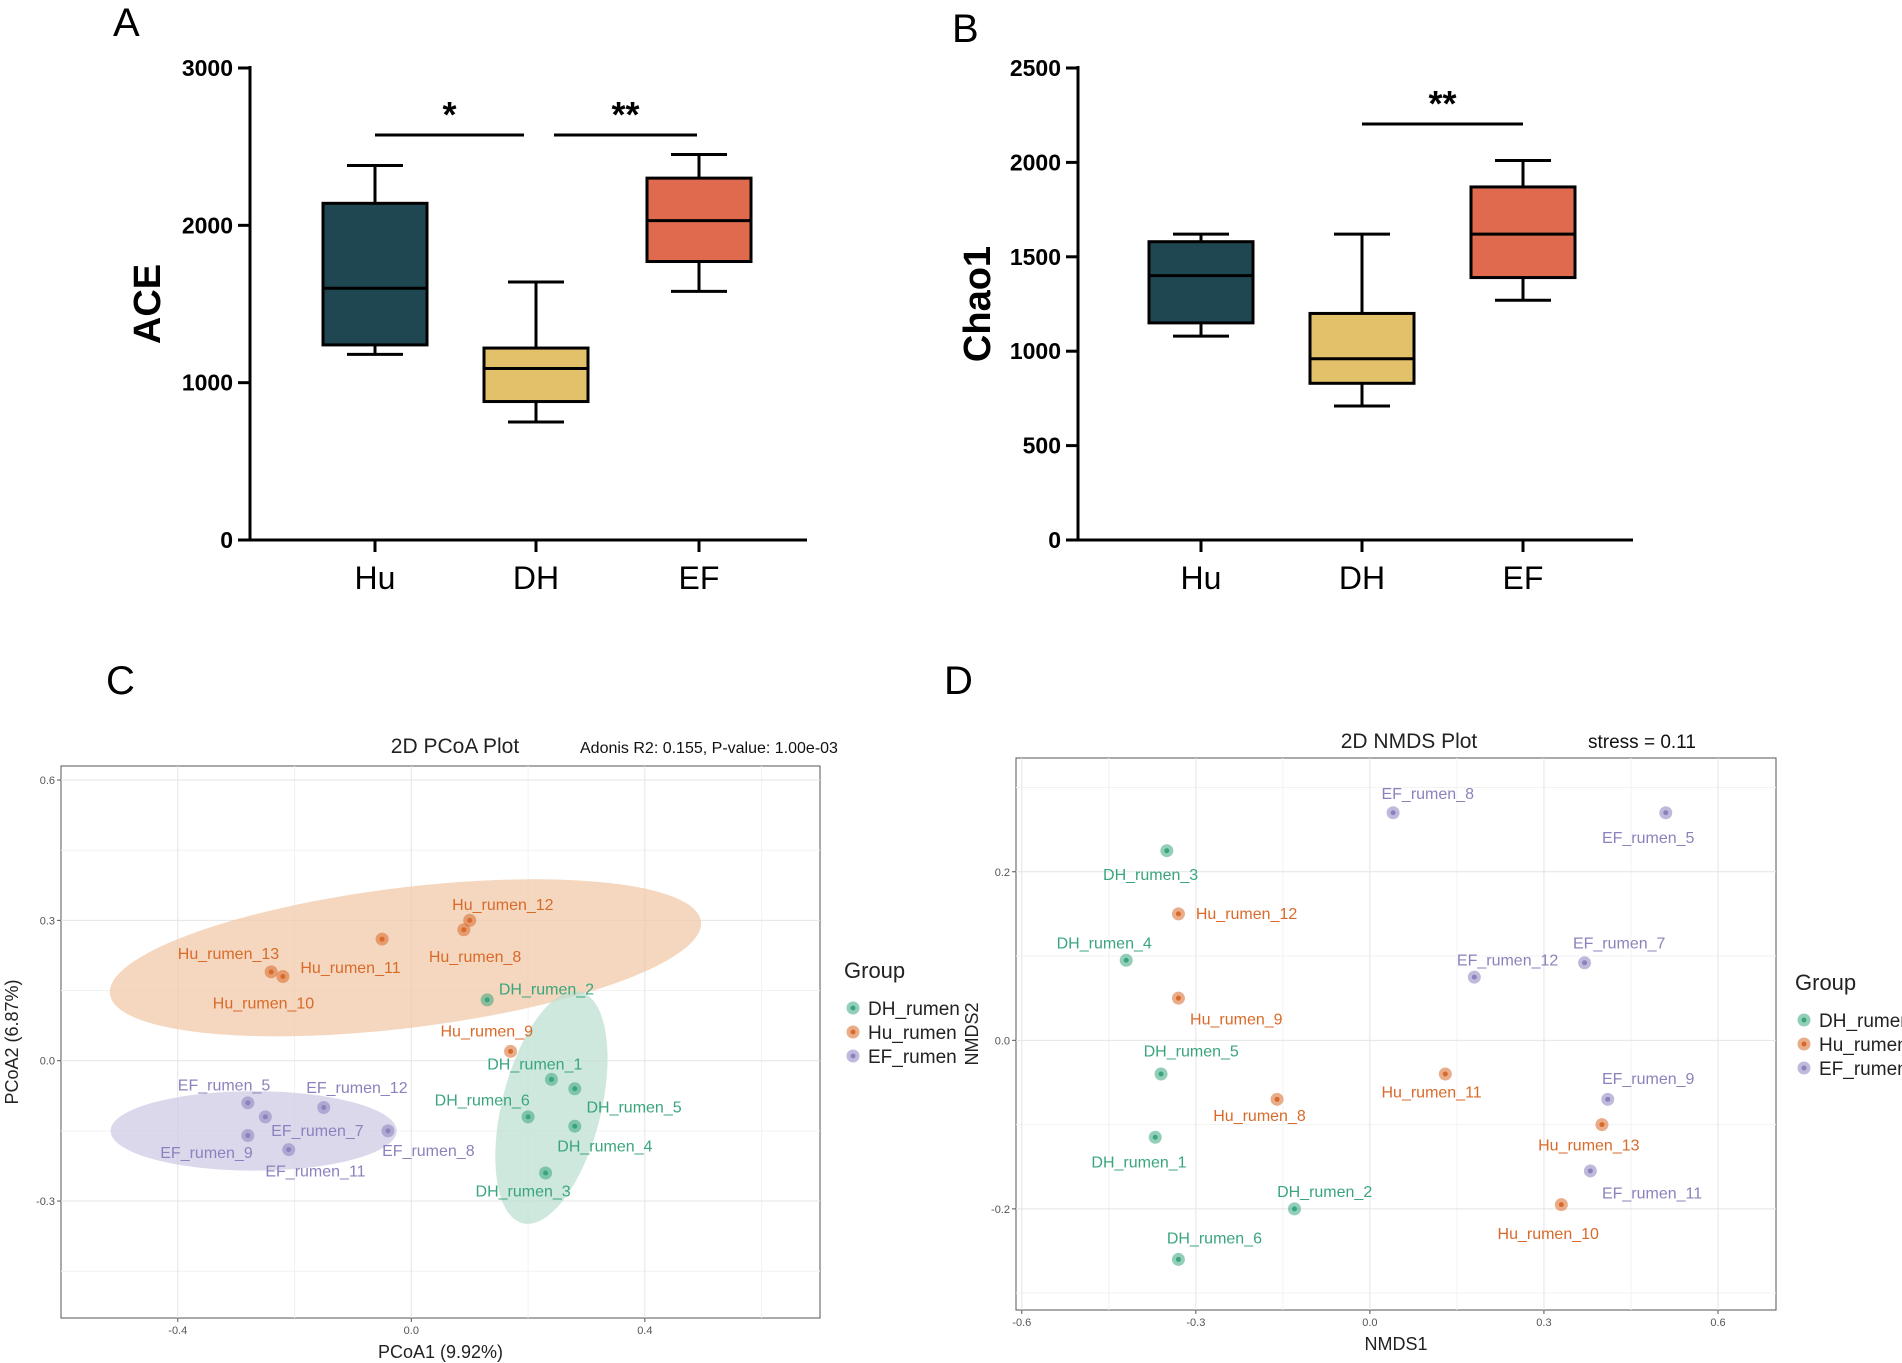 The height and width of the screenshot is (1363, 1902). Describe the element at coordinates (1000, 1210) in the screenshot. I see `y-tick-label: -0.2` at that location.